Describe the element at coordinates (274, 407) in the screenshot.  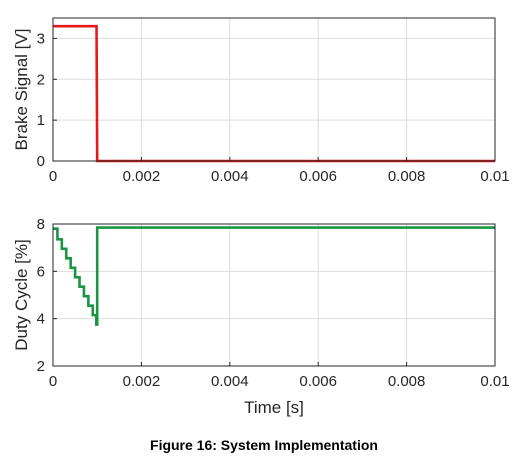
I see `x-axis-label: Time [s]` at that location.